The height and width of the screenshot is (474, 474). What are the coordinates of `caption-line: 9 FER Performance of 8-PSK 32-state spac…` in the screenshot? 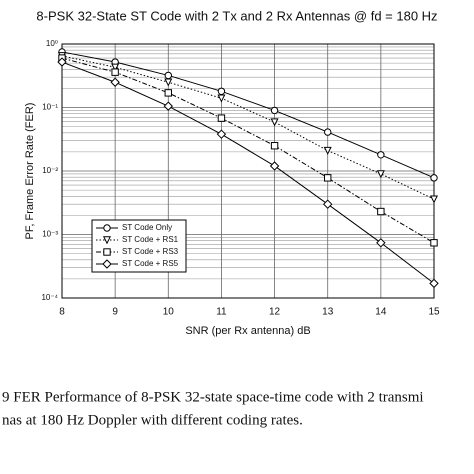 It's located at (213, 397).